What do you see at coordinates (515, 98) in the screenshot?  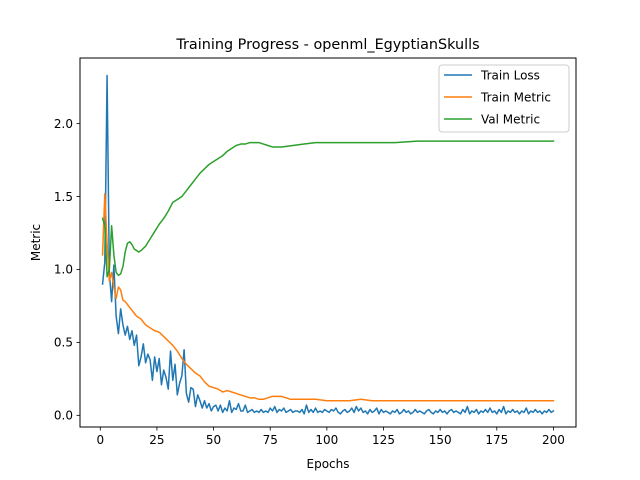 I see `legend-label-1: Train Metric` at bounding box center [515, 98].